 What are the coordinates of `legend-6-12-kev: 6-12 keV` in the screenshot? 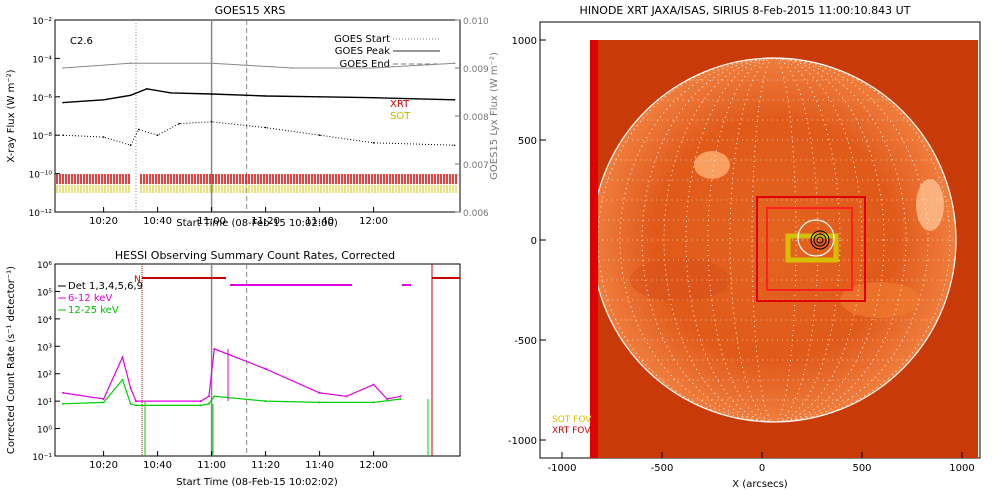 It's located at (90, 298).